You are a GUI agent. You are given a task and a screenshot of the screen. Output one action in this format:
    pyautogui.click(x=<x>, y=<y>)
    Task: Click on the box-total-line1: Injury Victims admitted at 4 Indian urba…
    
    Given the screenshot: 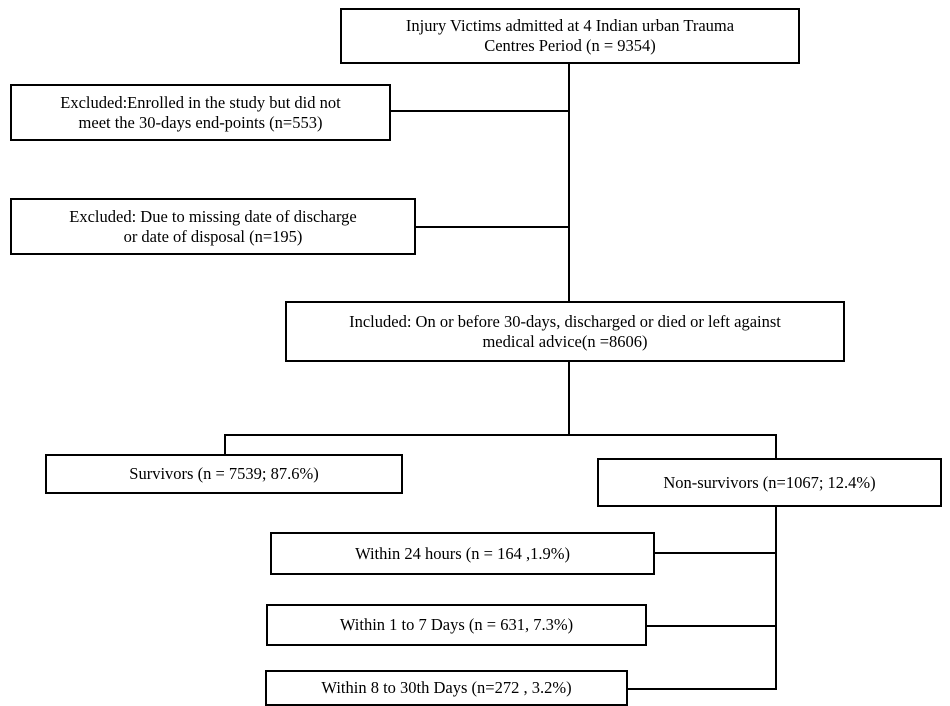 What is the action you would take?
    pyautogui.click(x=570, y=25)
    